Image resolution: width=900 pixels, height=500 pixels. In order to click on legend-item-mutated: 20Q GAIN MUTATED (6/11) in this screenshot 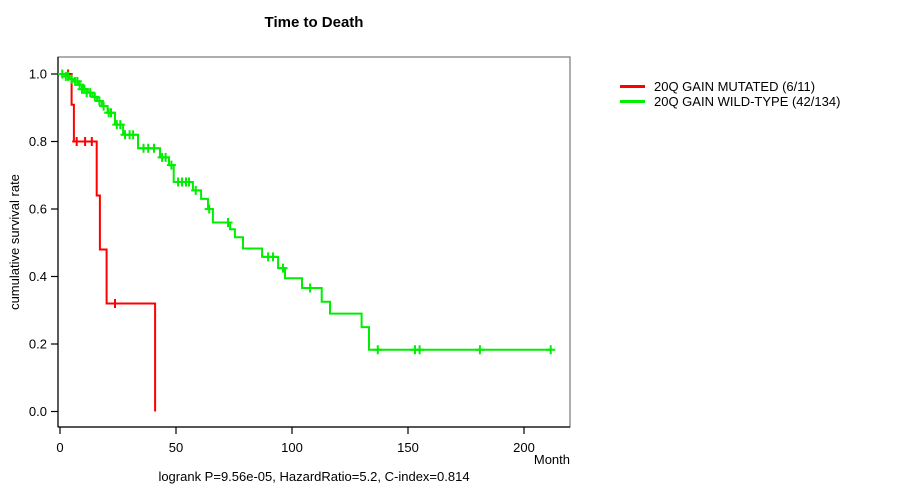, I will do `click(730, 86)`.